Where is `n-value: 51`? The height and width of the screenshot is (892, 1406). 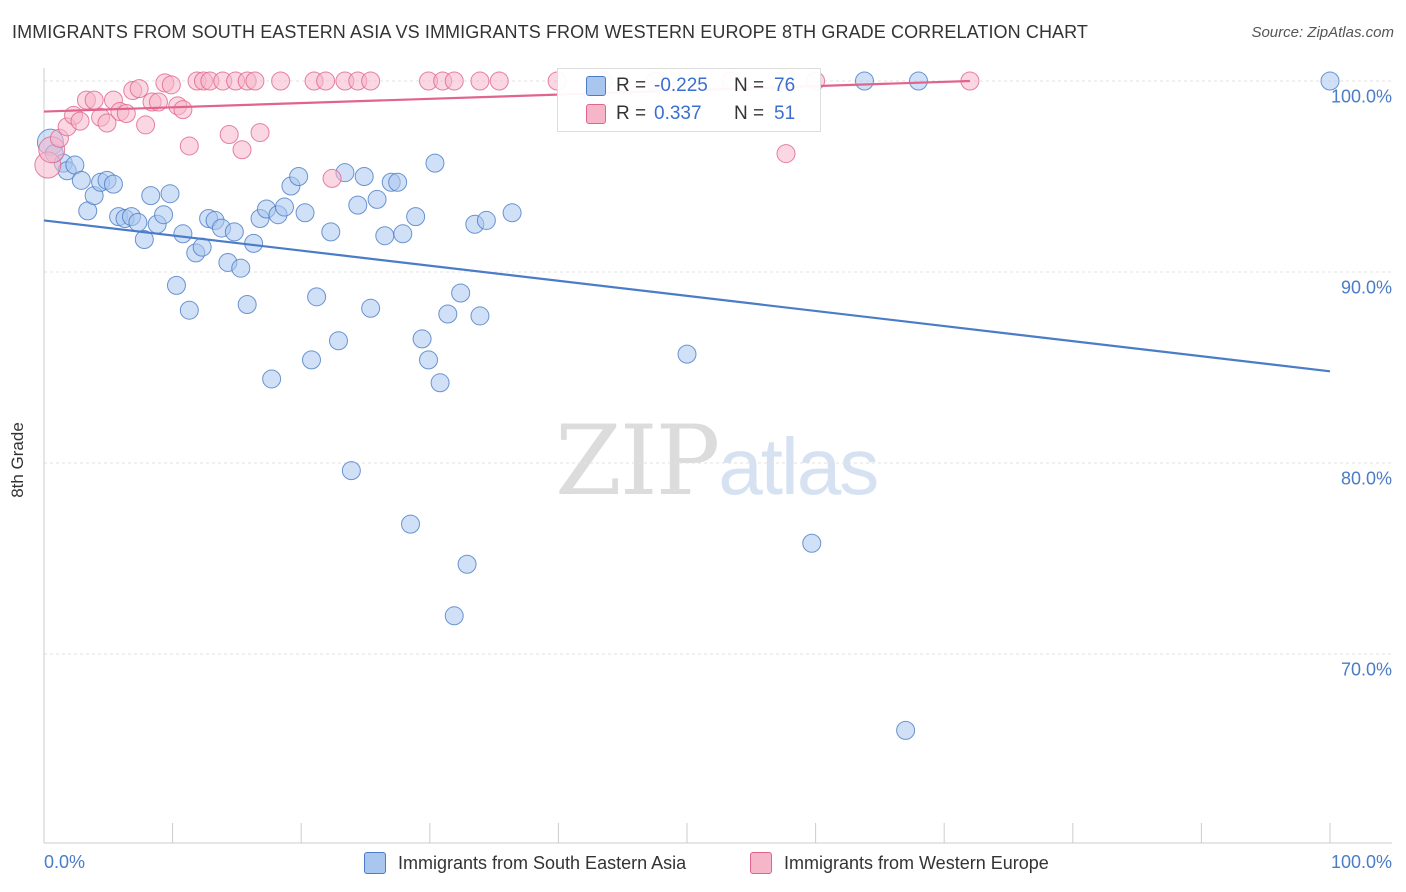 n-value: 51 is located at coordinates (785, 113).